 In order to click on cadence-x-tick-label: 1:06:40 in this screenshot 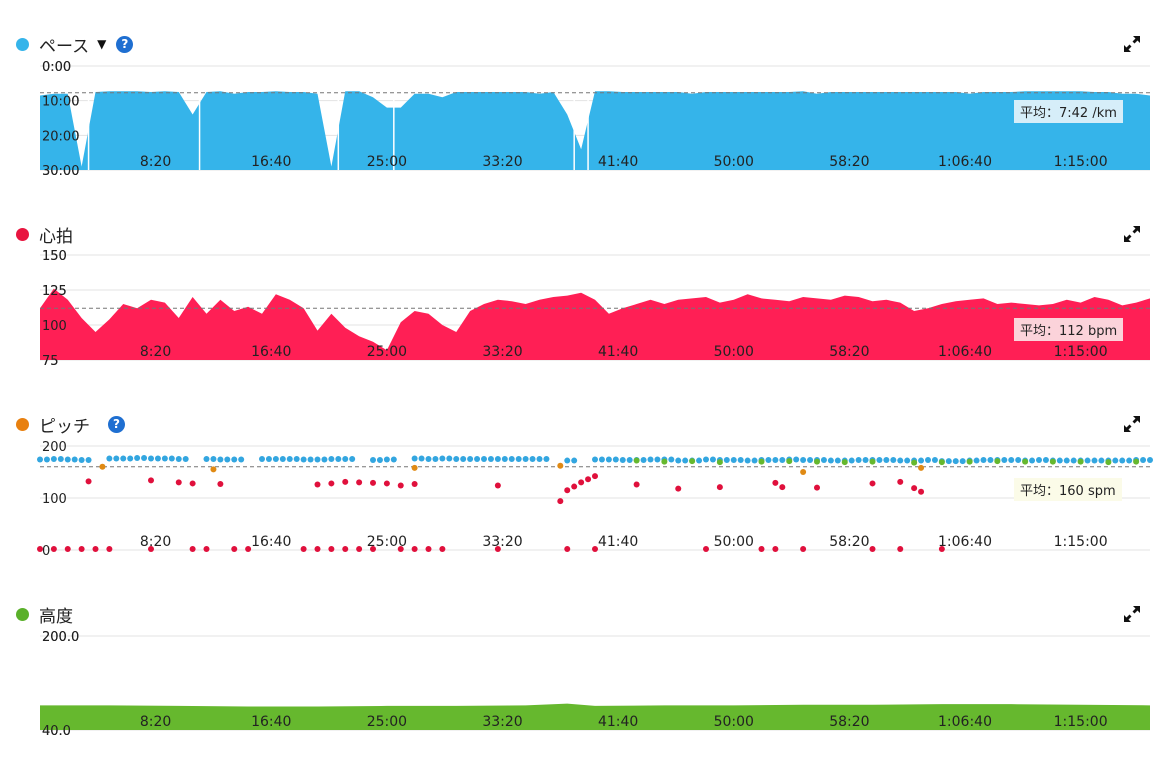, I will do `click(965, 542)`.